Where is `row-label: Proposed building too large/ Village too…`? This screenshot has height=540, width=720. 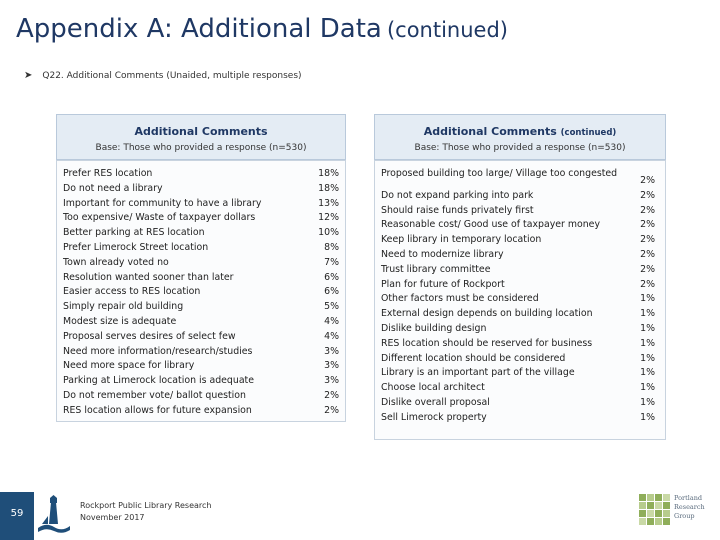 row-label: Proposed building too large/ Village too… is located at coordinates (499, 173).